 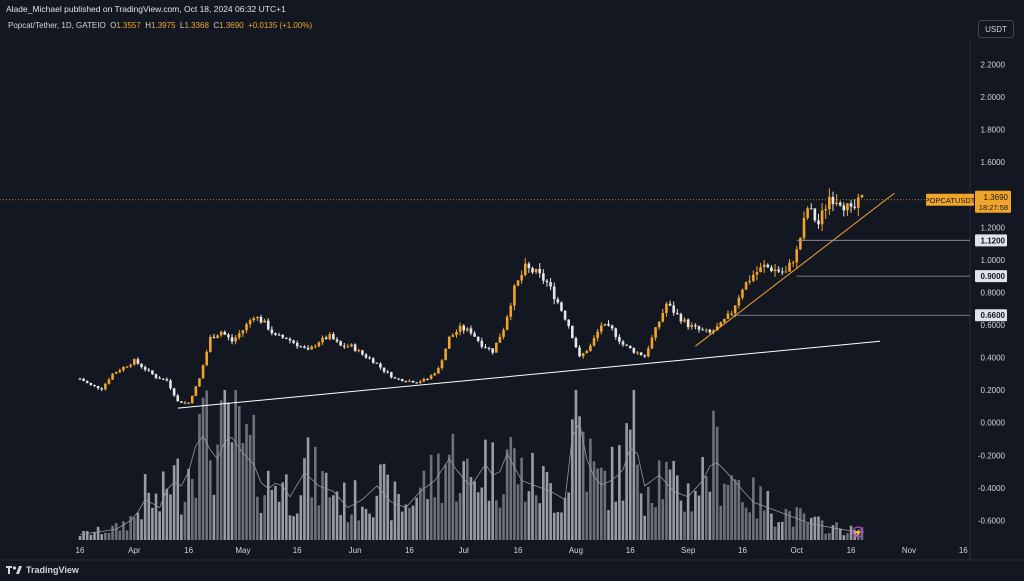 I want to click on lightning-icon, so click(x=858, y=532).